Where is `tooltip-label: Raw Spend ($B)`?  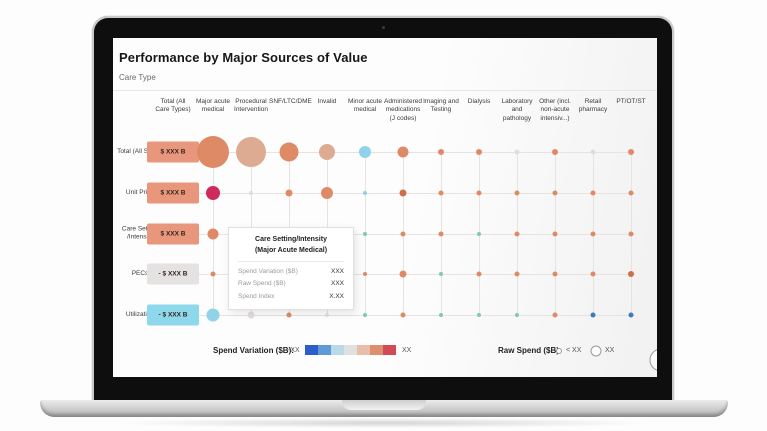 tooltip-label: Raw Spend ($B) is located at coordinates (262, 284).